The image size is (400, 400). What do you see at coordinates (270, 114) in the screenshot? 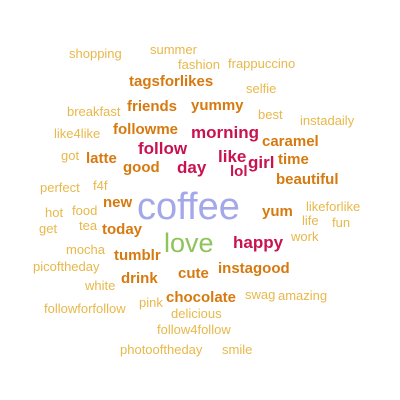
I see `word-best: best` at bounding box center [270, 114].